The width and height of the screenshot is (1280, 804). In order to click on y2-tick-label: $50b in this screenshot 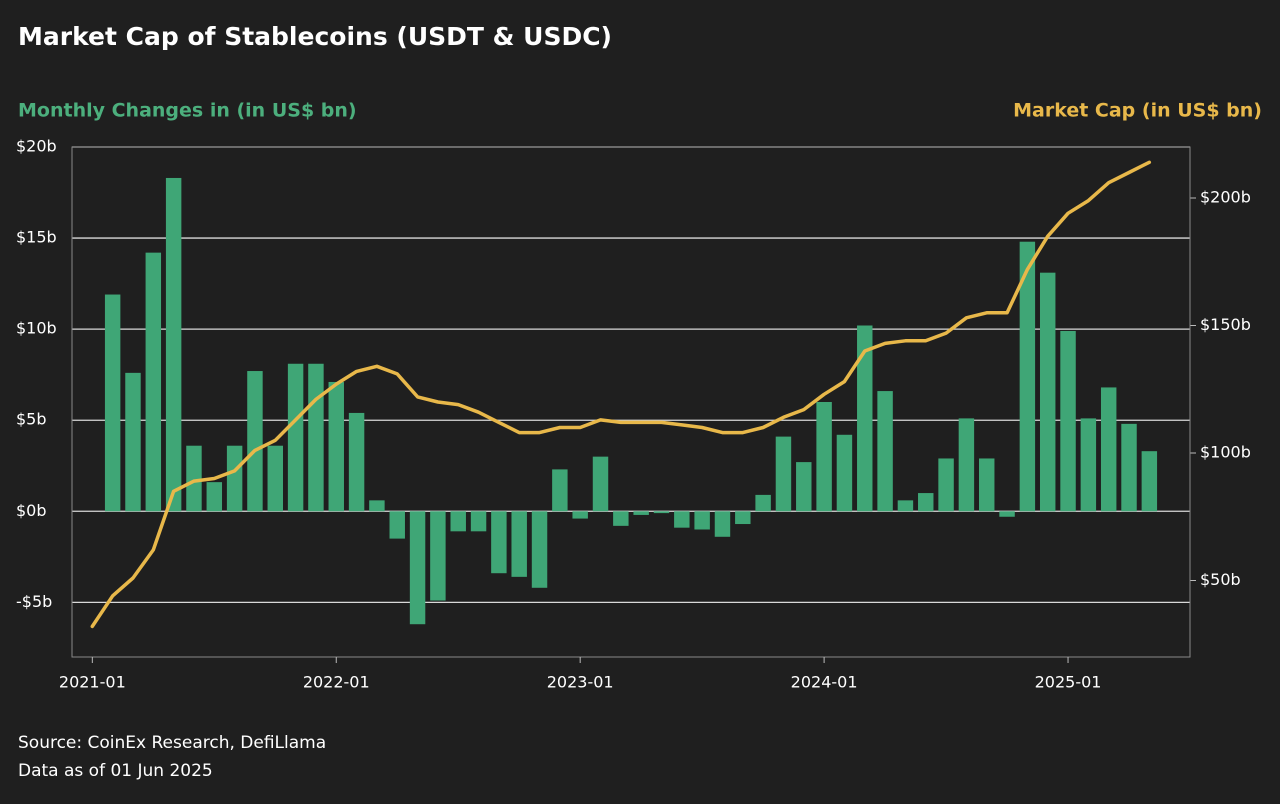, I will do `click(1220, 579)`.